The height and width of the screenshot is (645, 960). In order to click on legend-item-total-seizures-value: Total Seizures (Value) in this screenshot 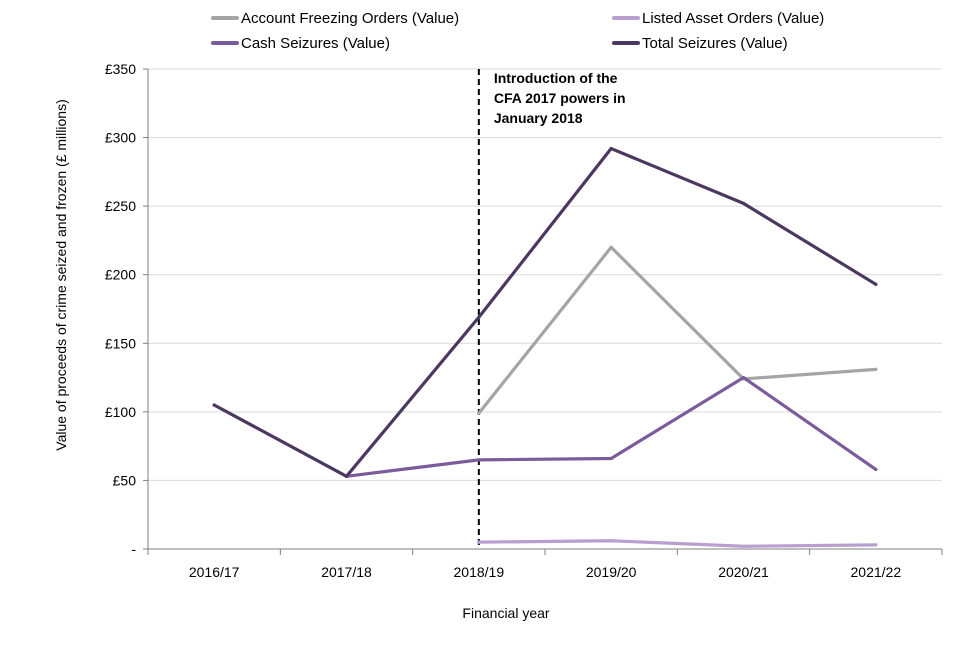, I will do `click(700, 43)`.